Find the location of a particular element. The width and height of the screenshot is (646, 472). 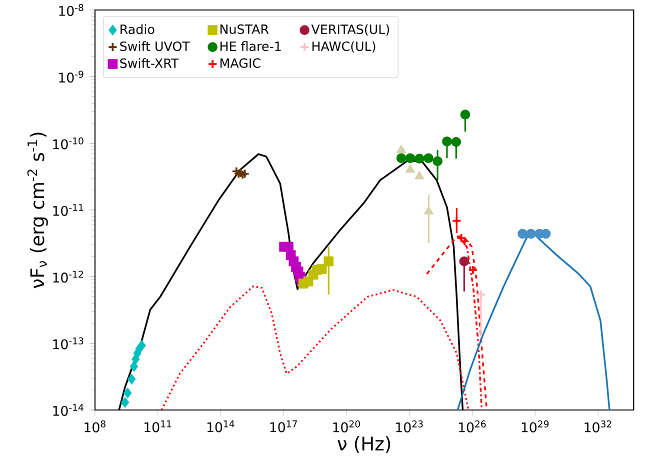

x-tick-label: 10$^{32}$ is located at coordinates (598, 426).